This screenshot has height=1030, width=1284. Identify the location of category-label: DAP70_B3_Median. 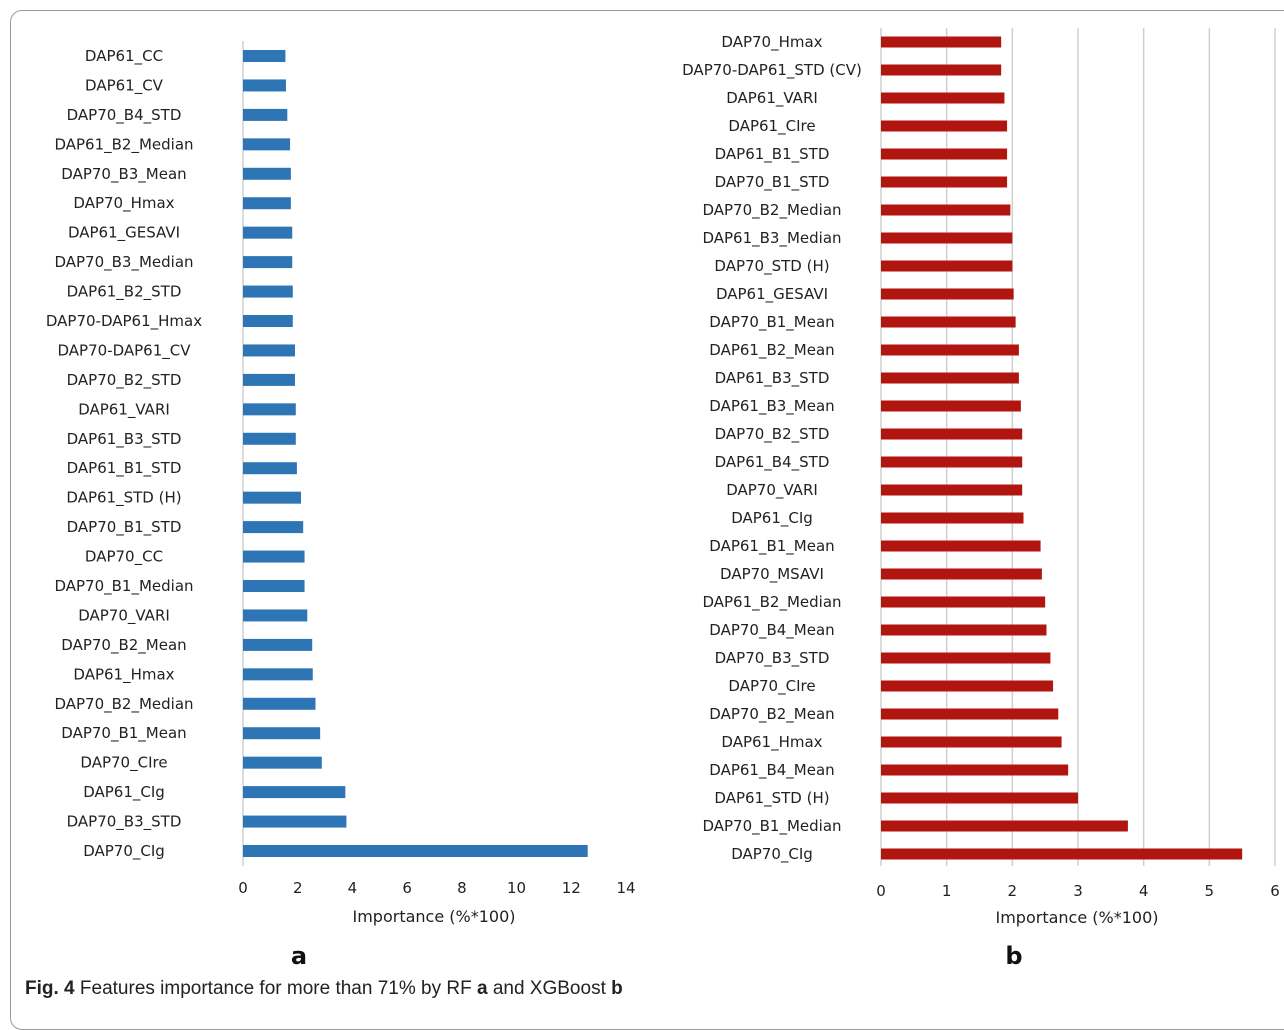
(123, 262).